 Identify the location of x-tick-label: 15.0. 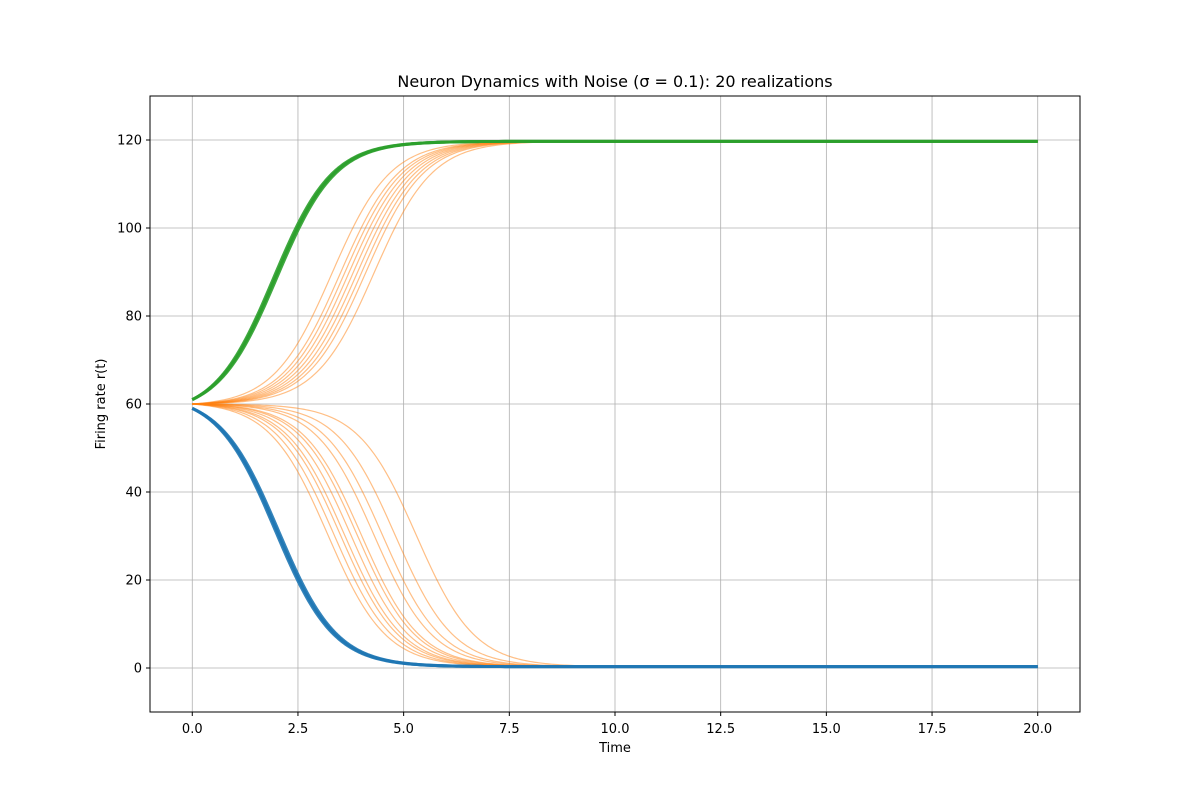
(826, 729).